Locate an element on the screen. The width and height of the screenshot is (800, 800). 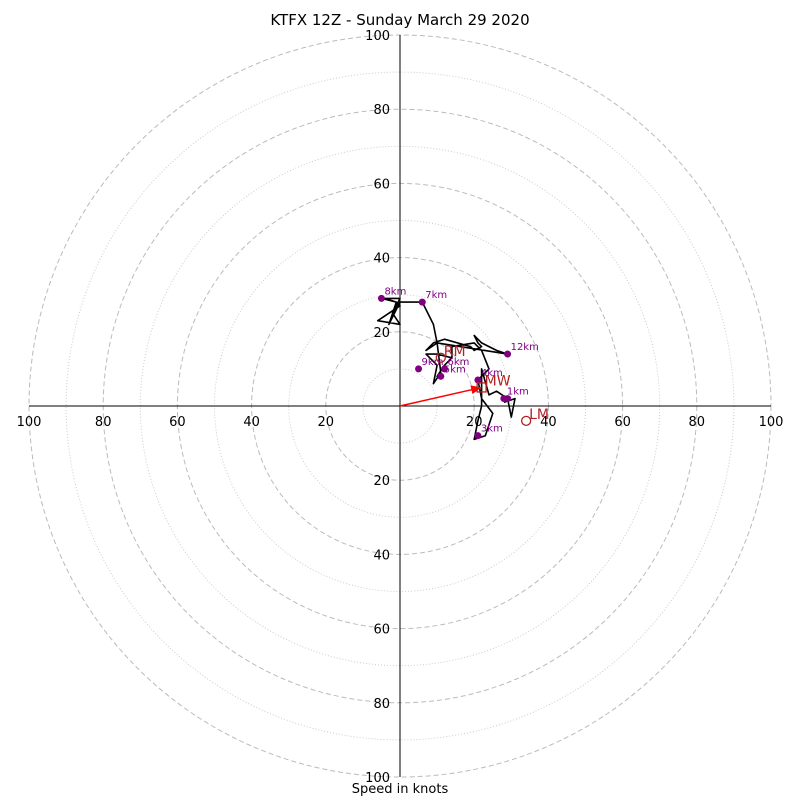
tick-label-right-100: 100 is located at coordinates (771, 422).